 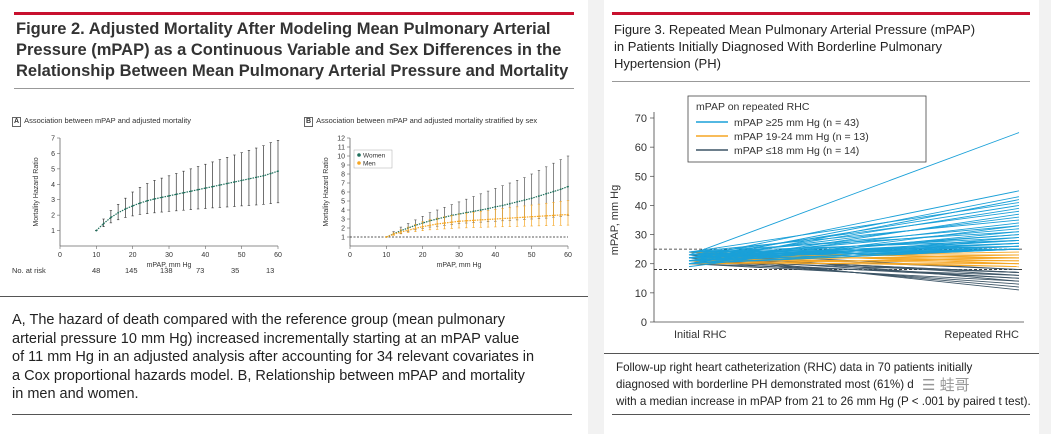 I want to click on at-risk-label: No. at risk, so click(x=29, y=270).